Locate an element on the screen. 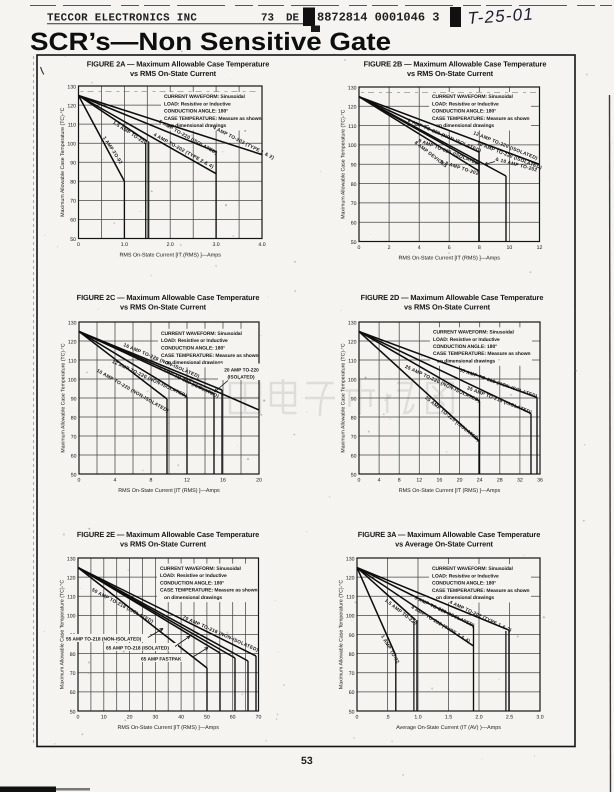 The image size is (614, 792). svg-text: 65 AMP FASTPAK is located at coordinates (161, 660).